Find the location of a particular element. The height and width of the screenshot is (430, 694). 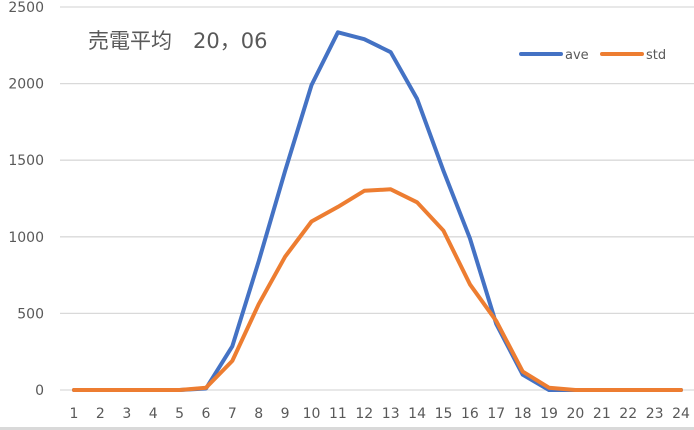

x-tick-label: 14 is located at coordinates (417, 414).